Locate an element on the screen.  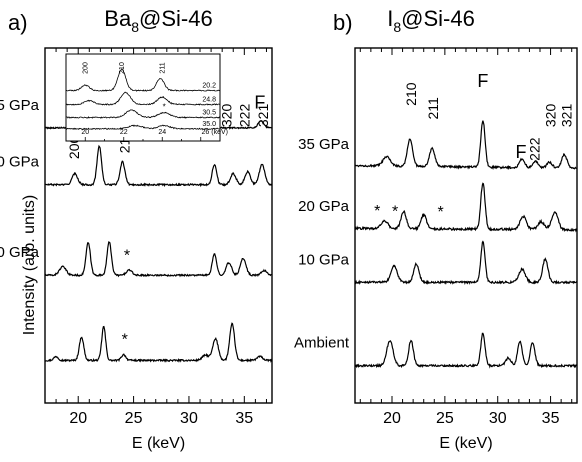
inset-index-label: 200 is located at coordinates (85, 68).